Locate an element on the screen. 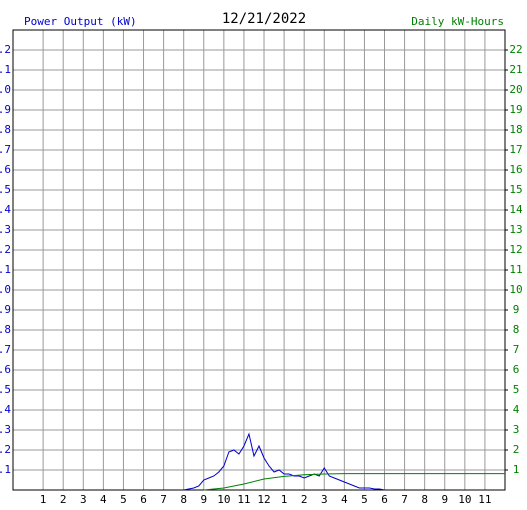 The image size is (527, 510). y2-tick-label: 3 is located at coordinates (516, 429).